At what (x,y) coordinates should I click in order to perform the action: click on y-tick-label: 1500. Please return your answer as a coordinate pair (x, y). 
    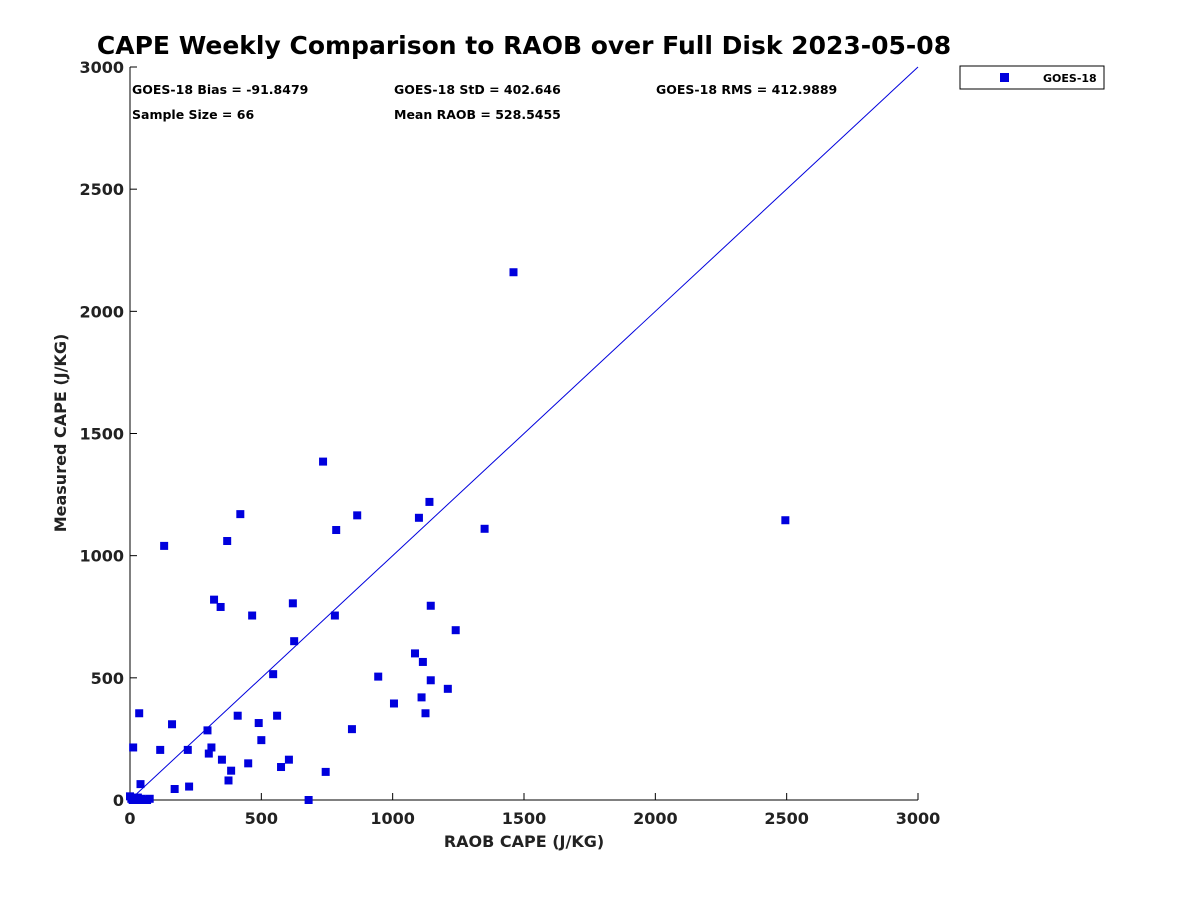
    Looking at the image, I should click on (101, 434).